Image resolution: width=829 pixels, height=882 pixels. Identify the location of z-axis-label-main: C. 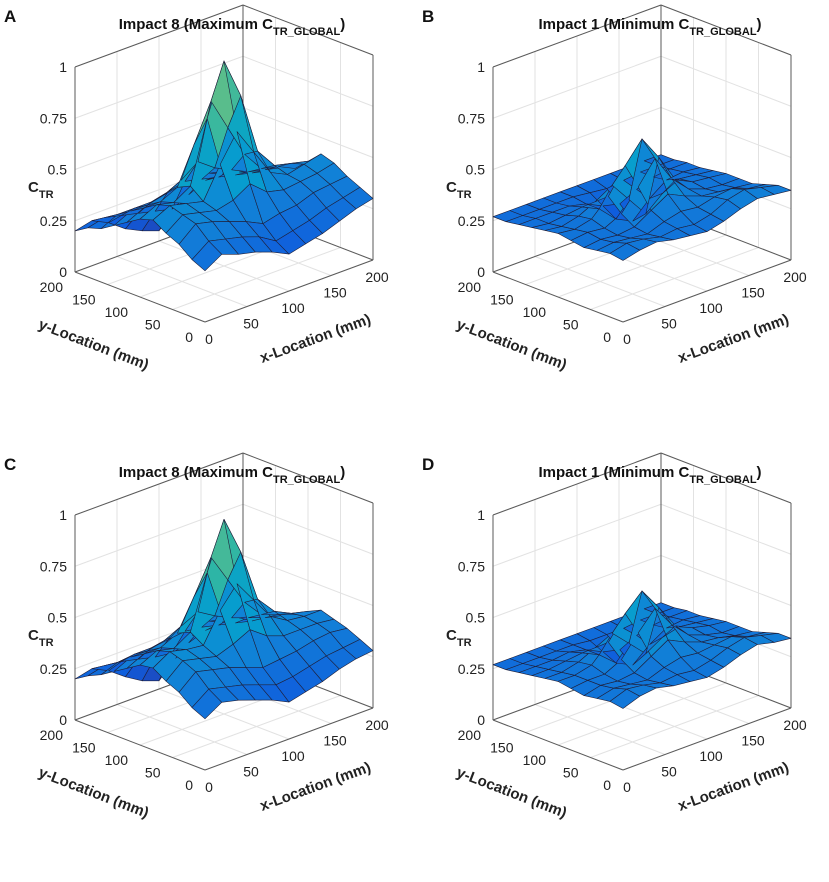
(33, 187).